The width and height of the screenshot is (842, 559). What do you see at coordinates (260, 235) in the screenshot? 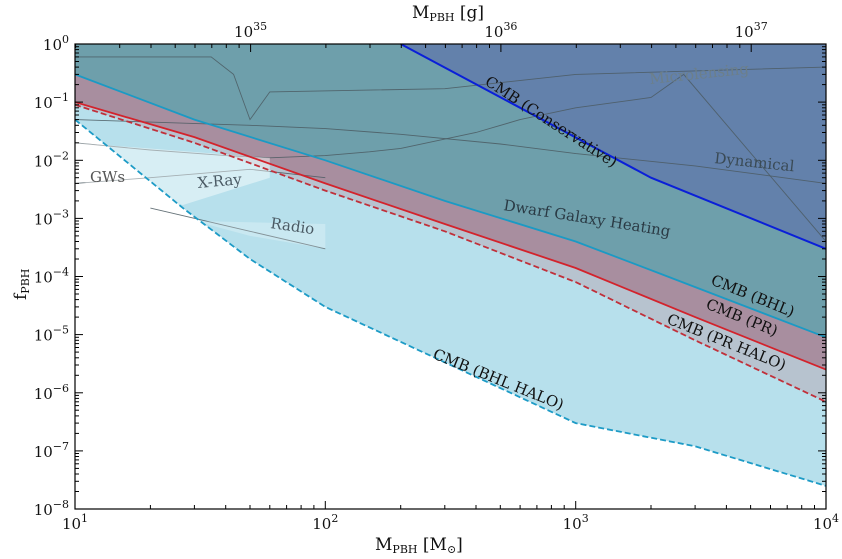
I see `radio-band` at bounding box center [260, 235].